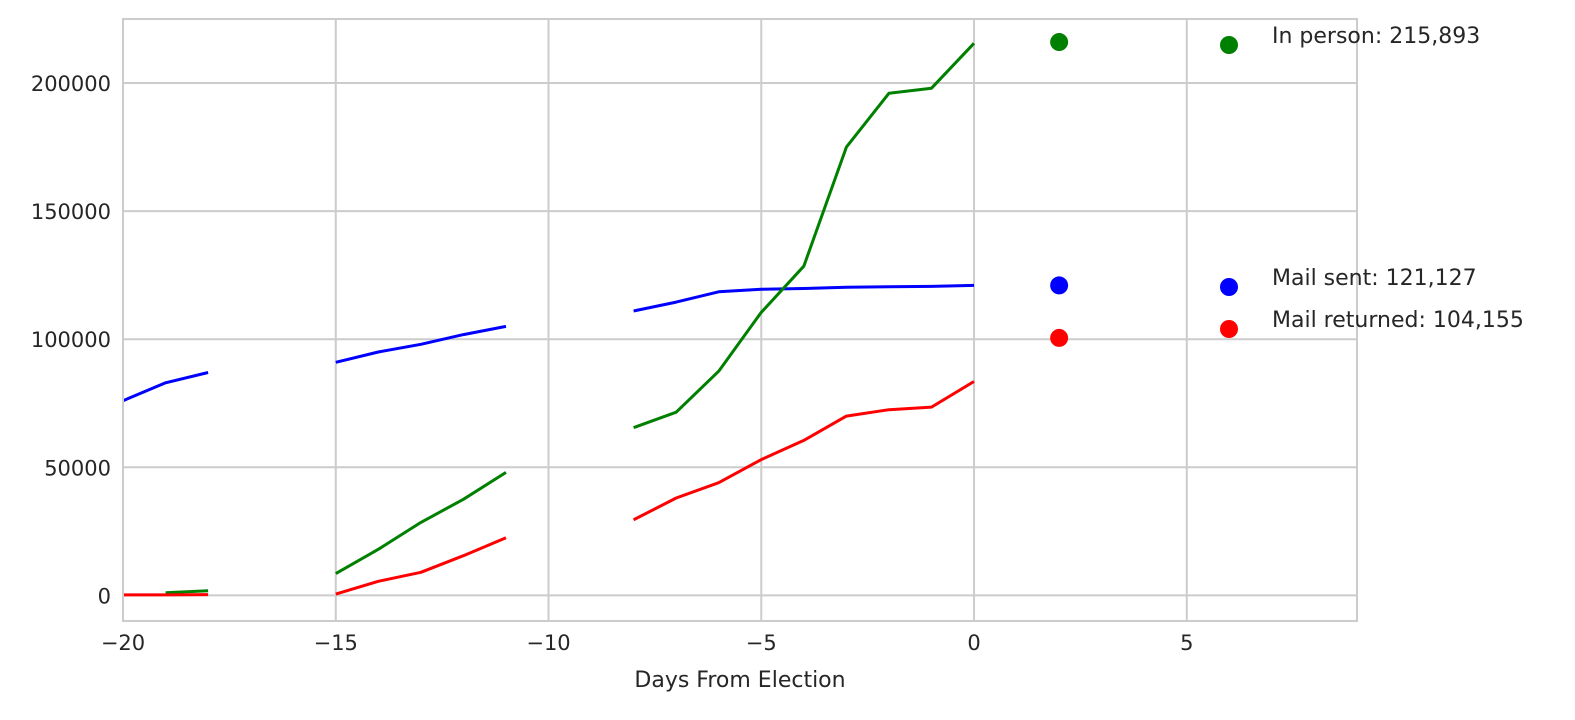  Describe the element at coordinates (71, 212) in the screenshot. I see `y-tick-label: 150000` at that location.